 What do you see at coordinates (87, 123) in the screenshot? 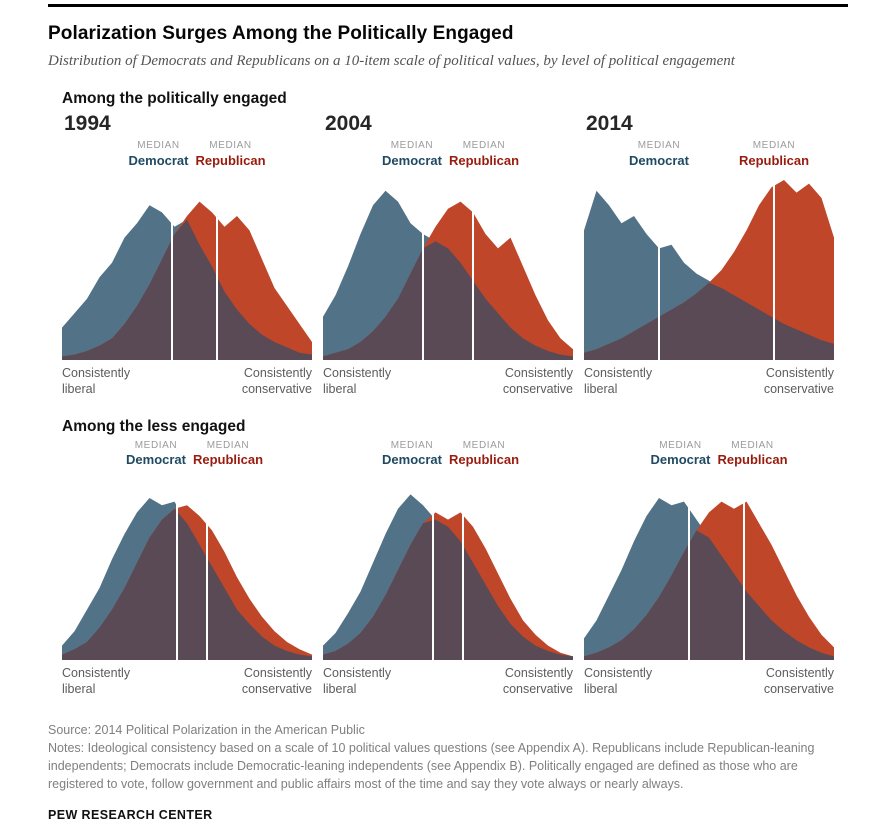
I see `chart-year-label: 1994` at bounding box center [87, 123].